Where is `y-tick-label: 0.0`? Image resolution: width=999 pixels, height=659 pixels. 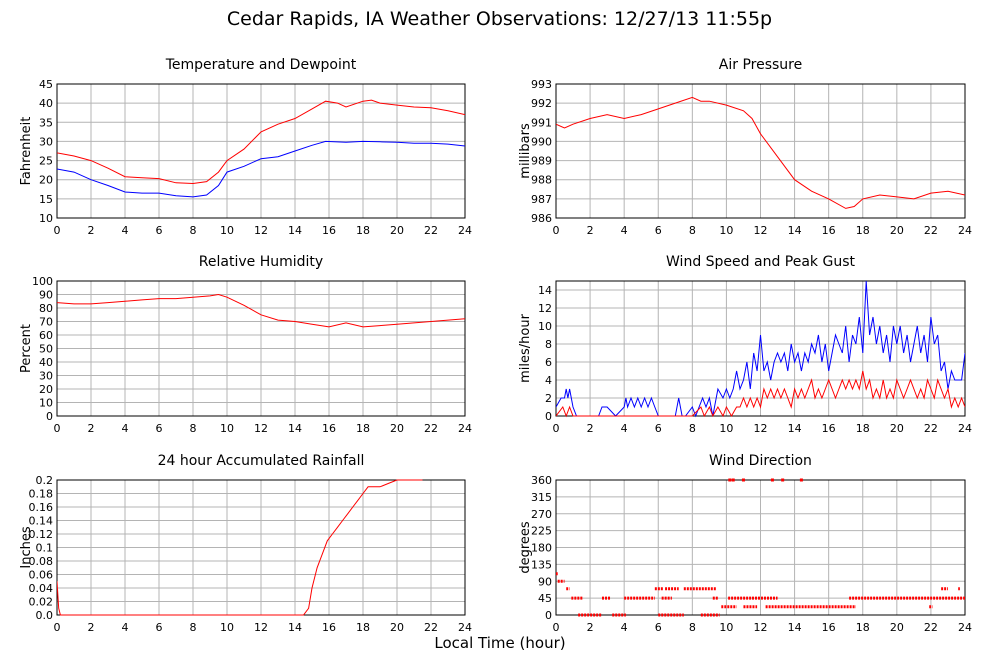 y-tick-label: 0.0 is located at coordinates (45, 615).